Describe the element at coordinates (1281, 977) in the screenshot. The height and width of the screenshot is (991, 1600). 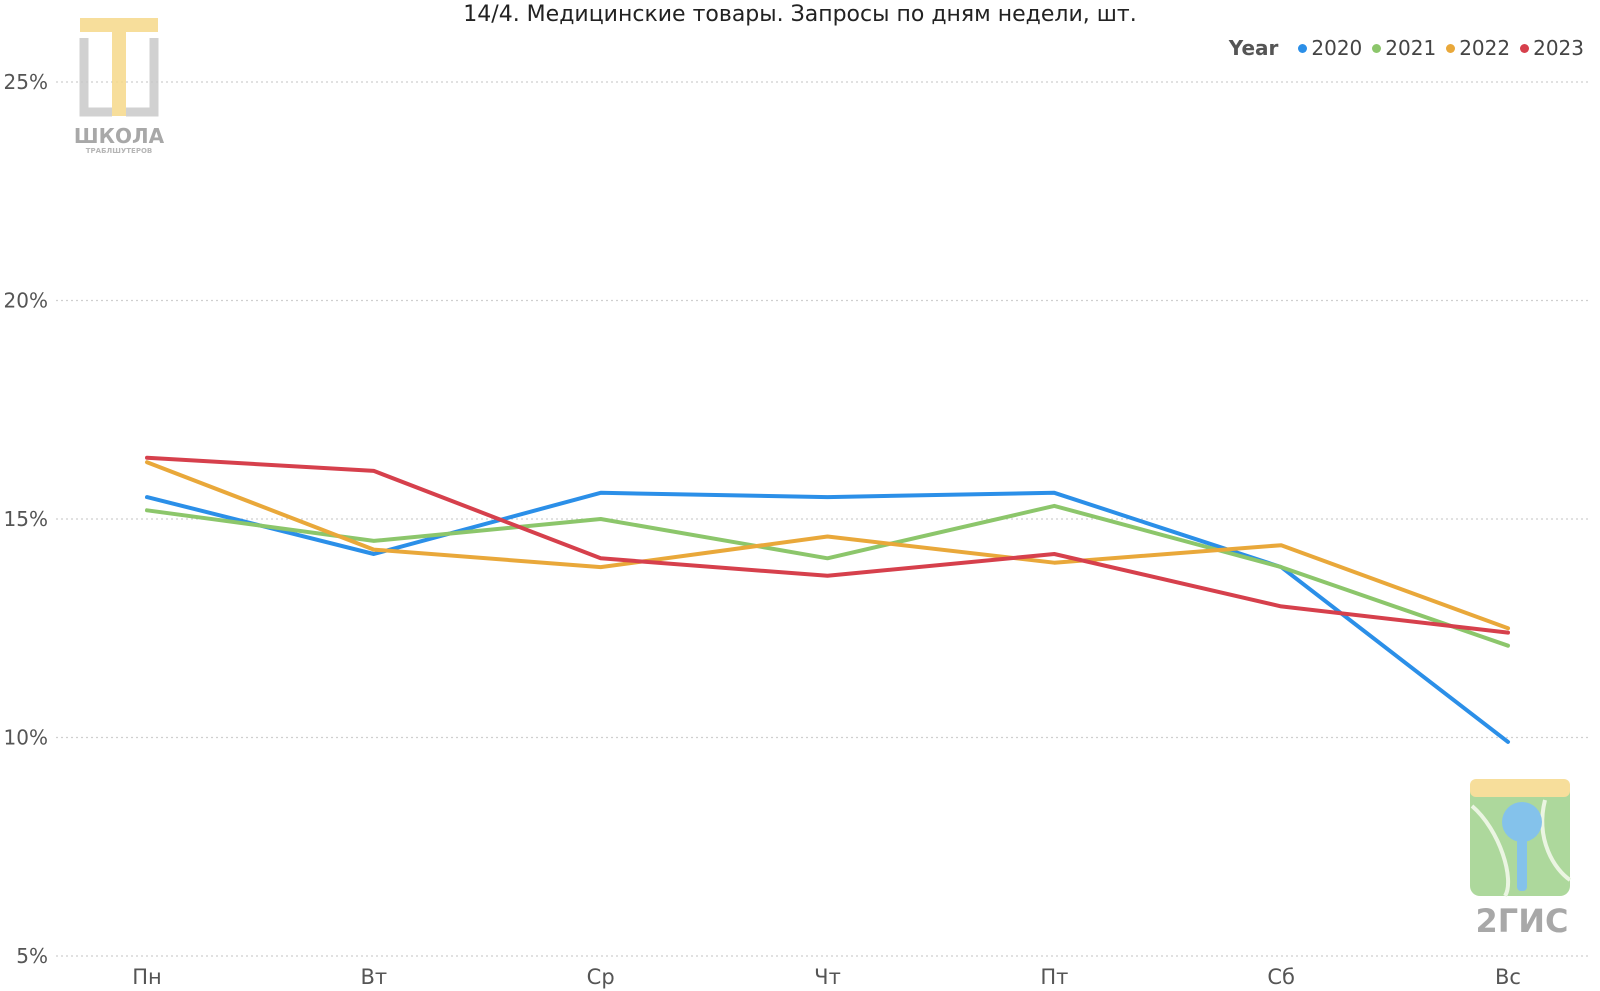
I see `x-tick-label: Сб` at that location.